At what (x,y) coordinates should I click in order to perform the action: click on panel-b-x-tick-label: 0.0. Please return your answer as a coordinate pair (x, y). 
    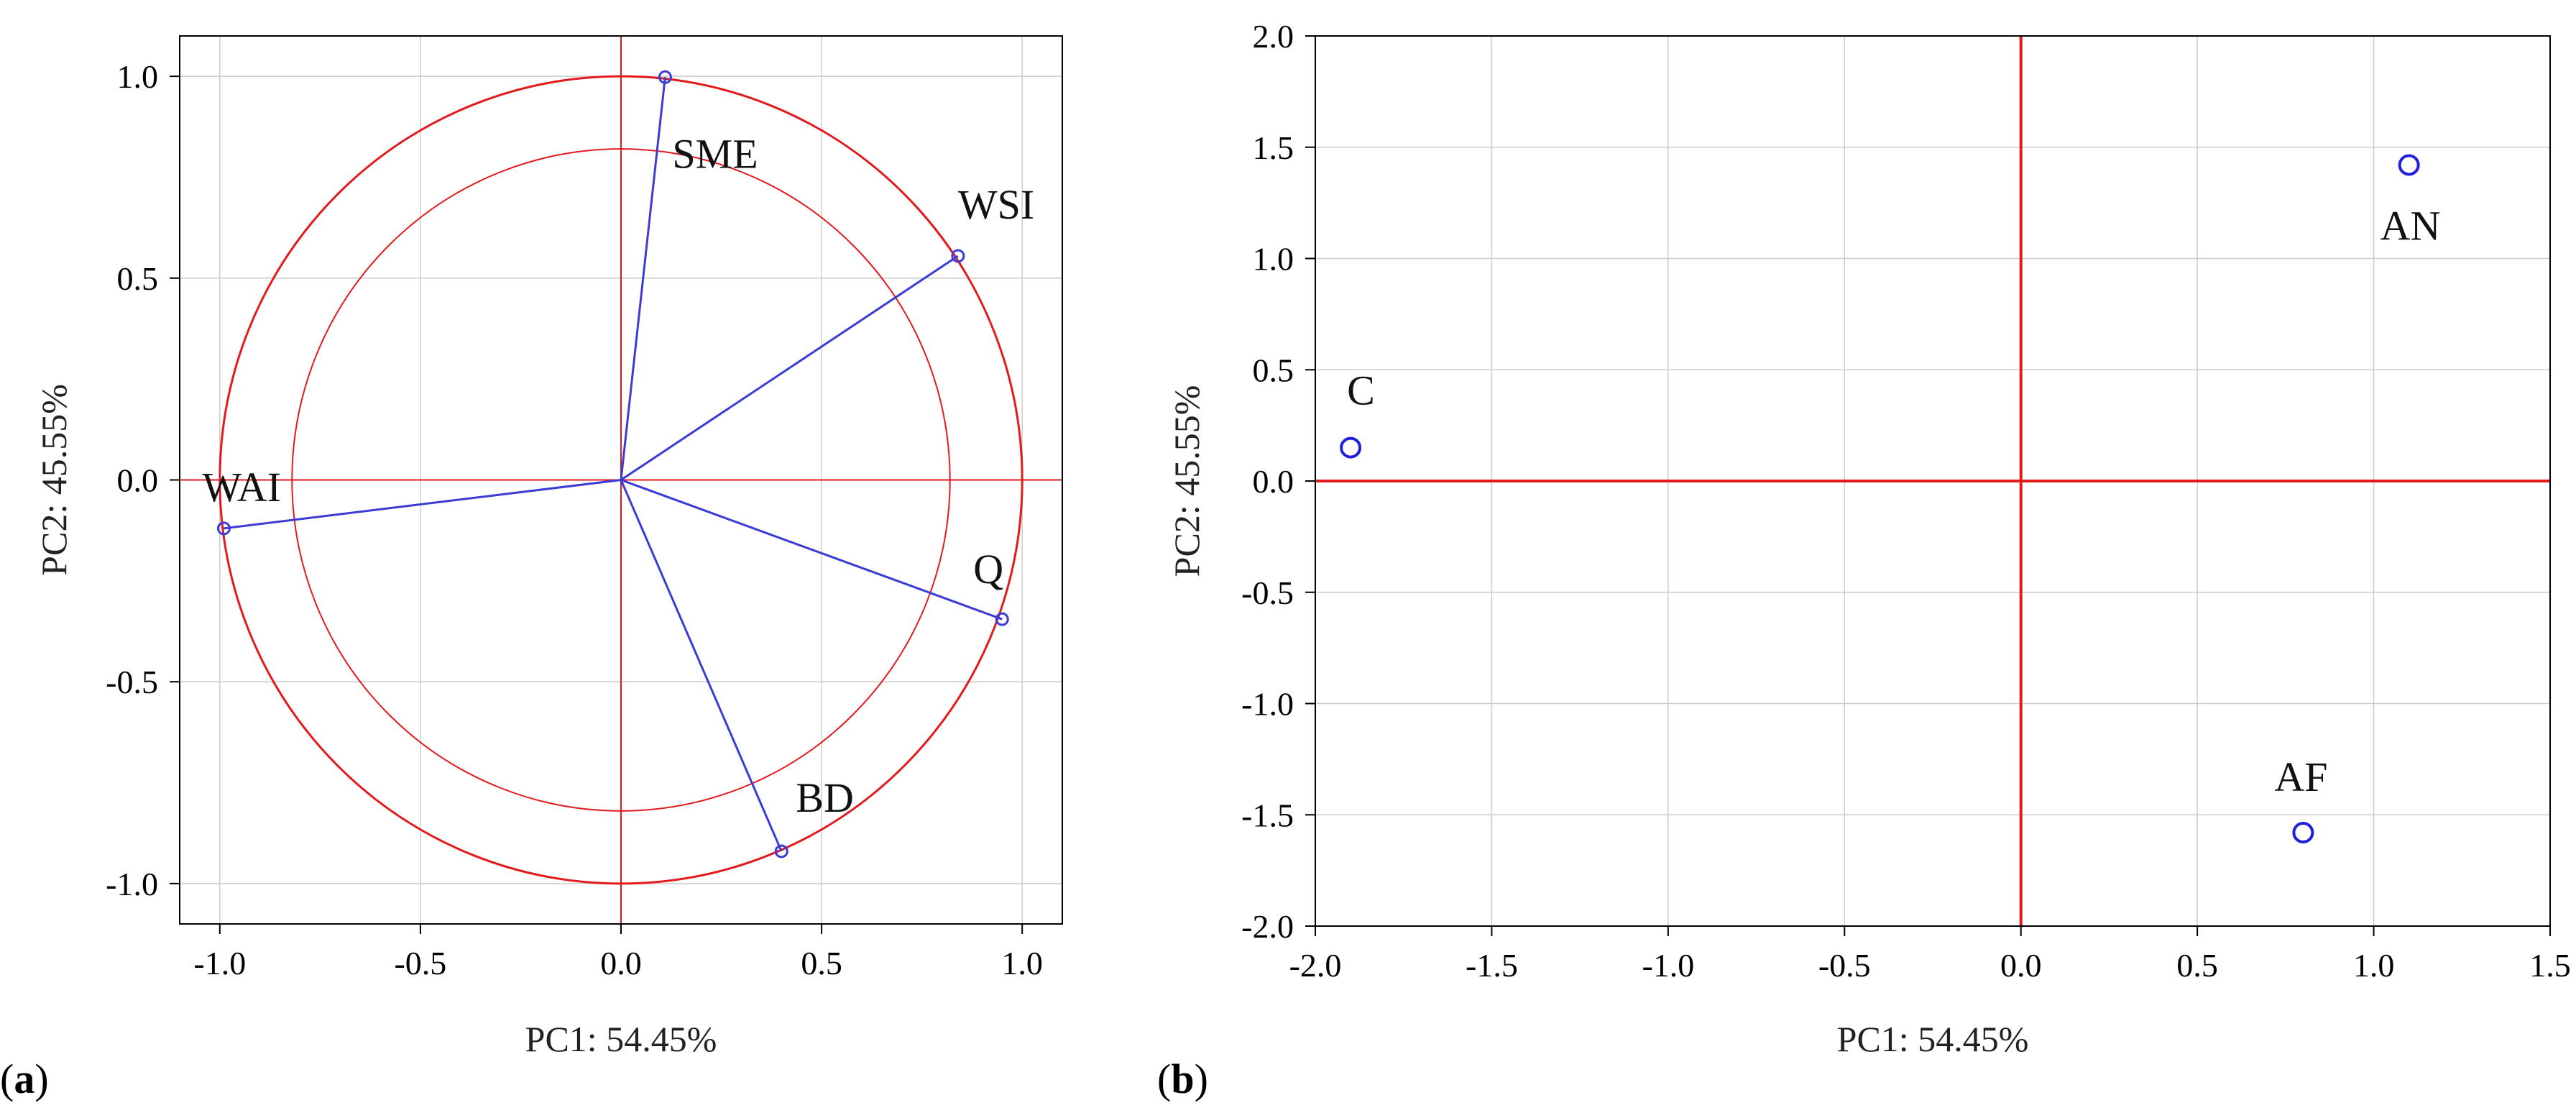
    Looking at the image, I should click on (2021, 965).